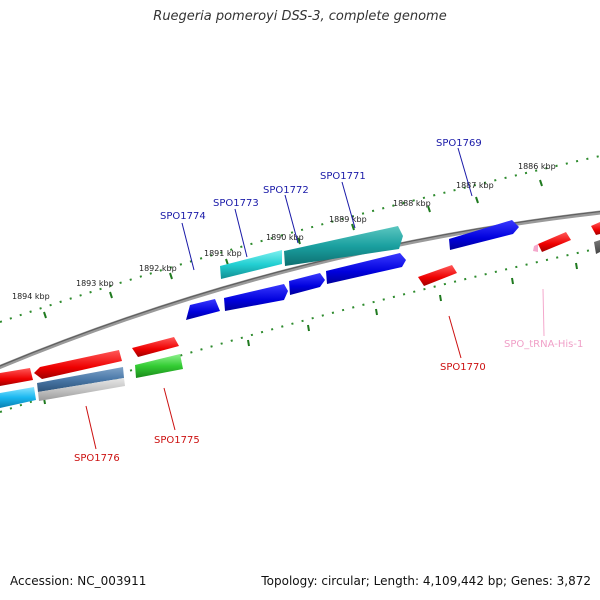 The height and width of the screenshot is (600, 600). Describe the element at coordinates (343, 176) in the screenshot. I see `gene-label-spo1771: SPO1771` at that location.